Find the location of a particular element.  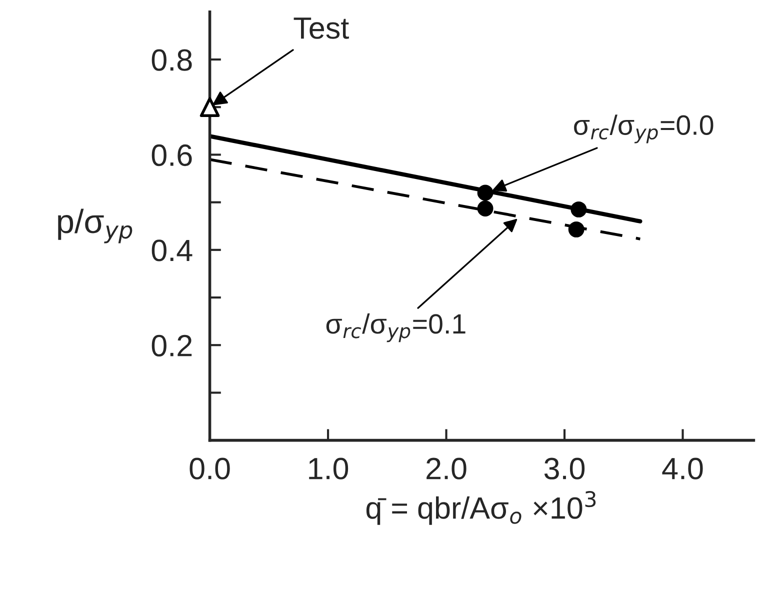

x-tick-label: 1.0 is located at coordinates (328, 469).